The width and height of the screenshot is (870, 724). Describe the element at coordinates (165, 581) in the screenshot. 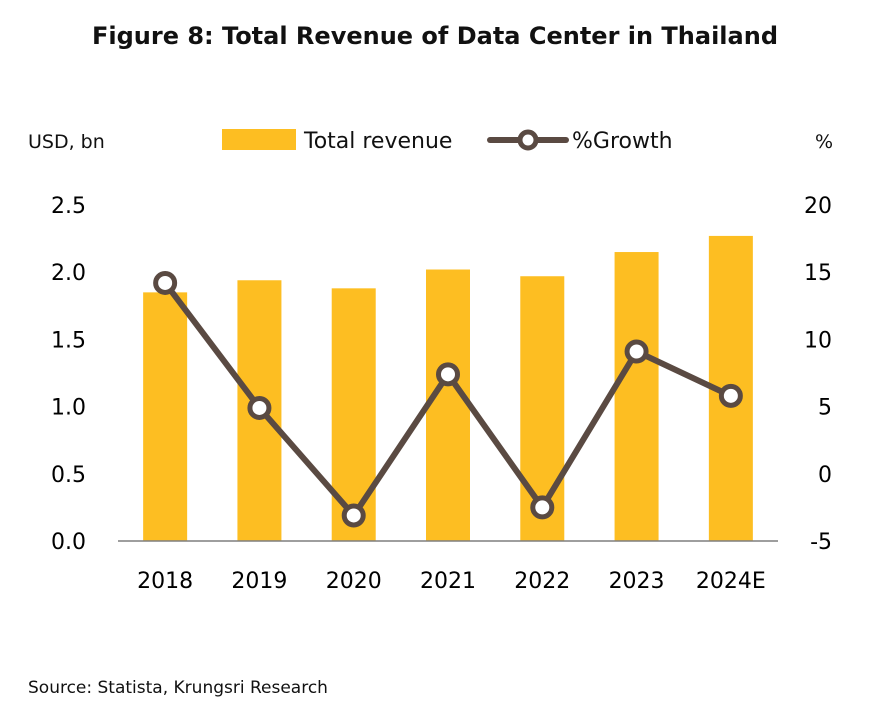

I see `x-tick-label: 2018` at that location.